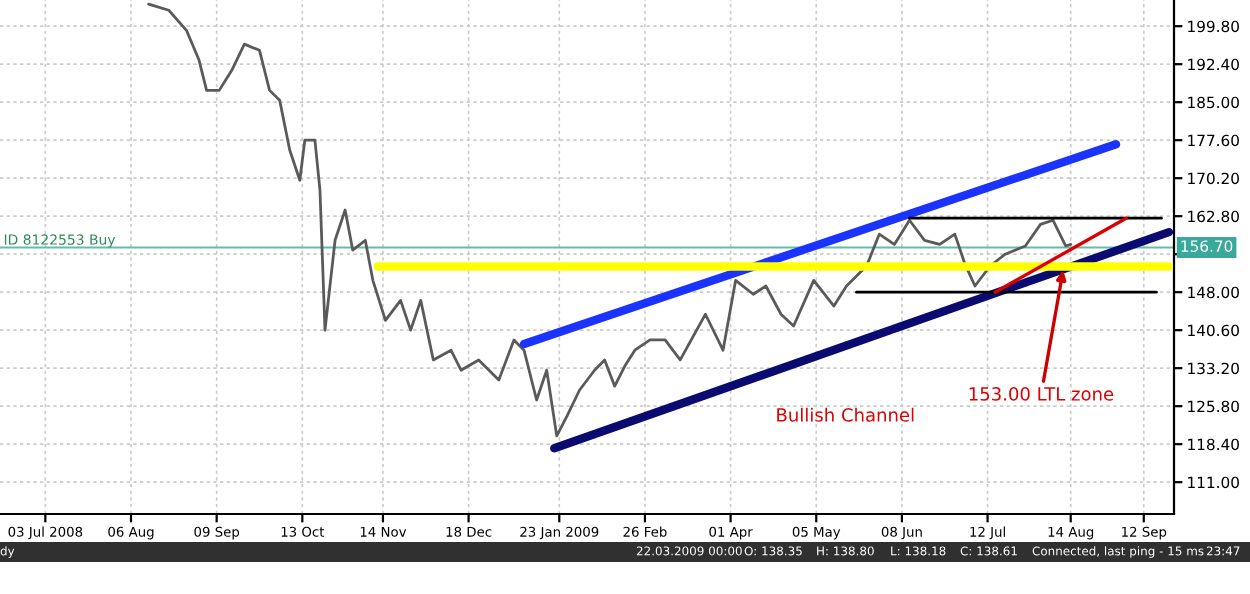  I want to click on annotation: Bullish Channel, so click(845, 414).